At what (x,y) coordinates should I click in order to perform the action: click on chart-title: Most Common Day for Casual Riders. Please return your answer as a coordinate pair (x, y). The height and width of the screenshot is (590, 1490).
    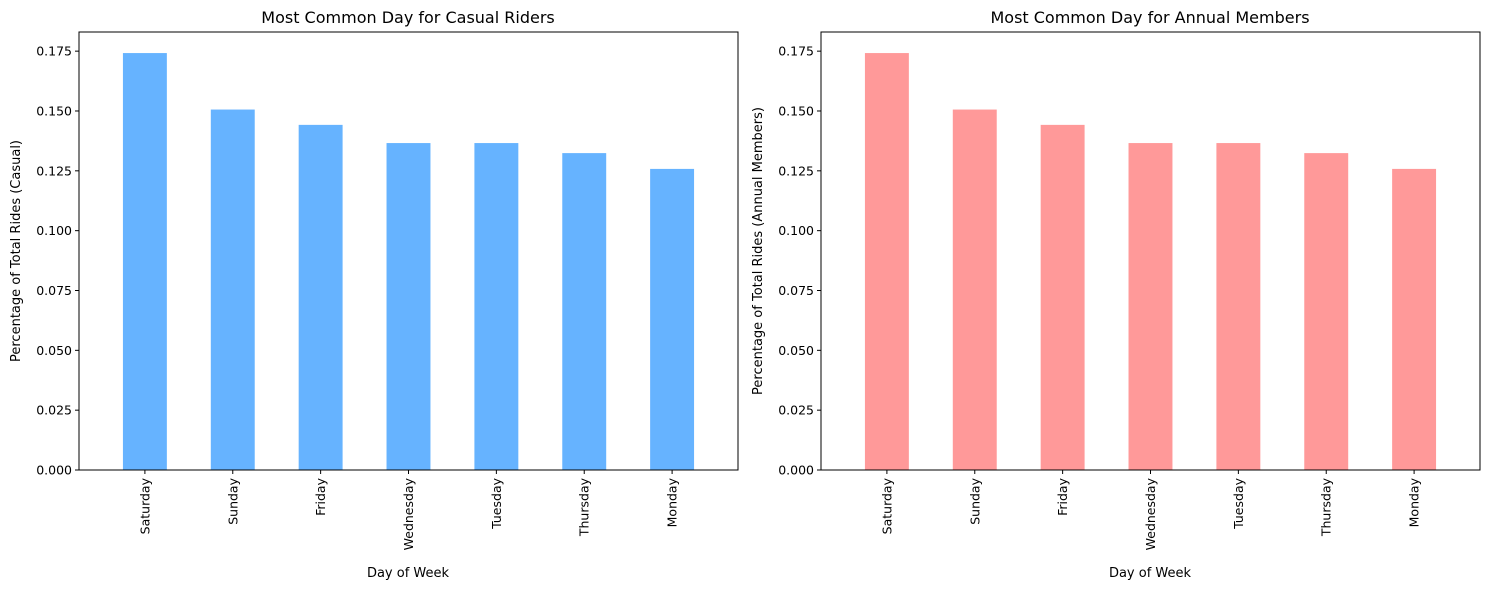
    Looking at the image, I should click on (407, 17).